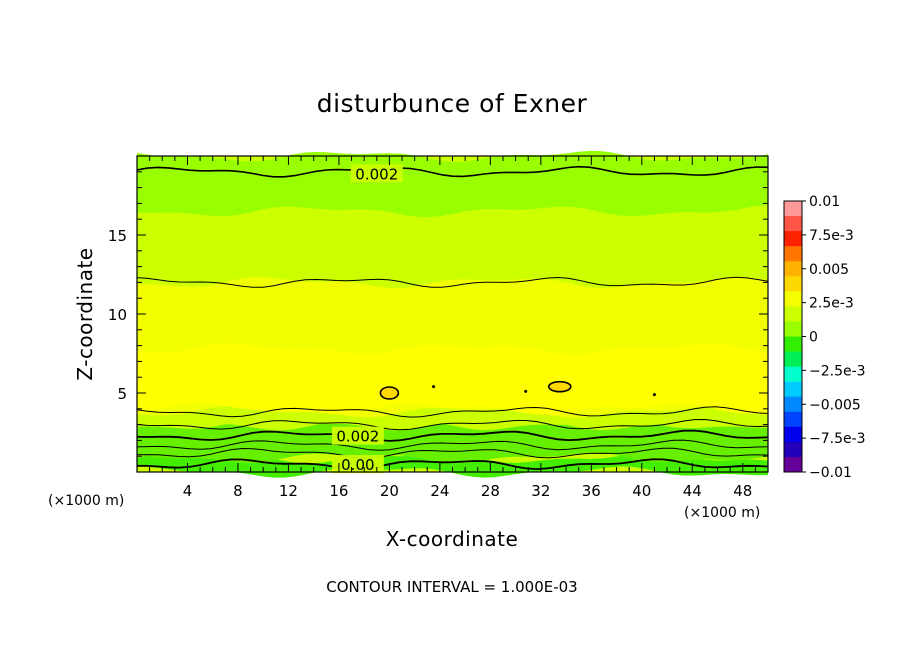  Describe the element at coordinates (188, 491) in the screenshot. I see `x-tick-label: 4` at that location.